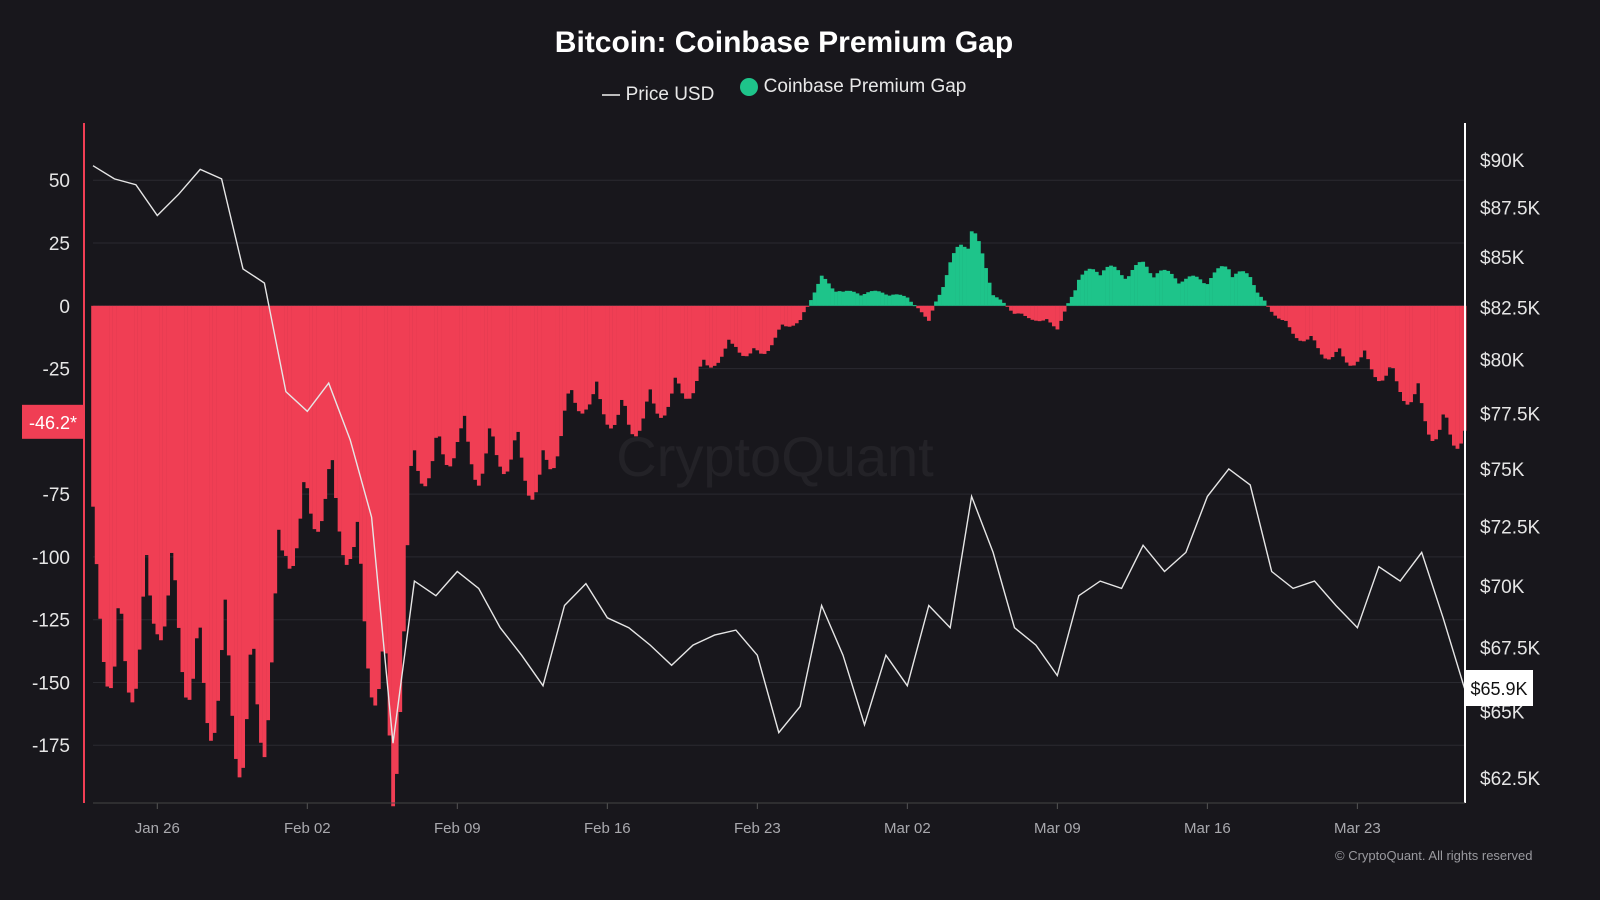 The width and height of the screenshot is (1600, 900). Describe the element at coordinates (1498, 689) in the screenshot. I see `current-price-label: $65.9K` at that location.